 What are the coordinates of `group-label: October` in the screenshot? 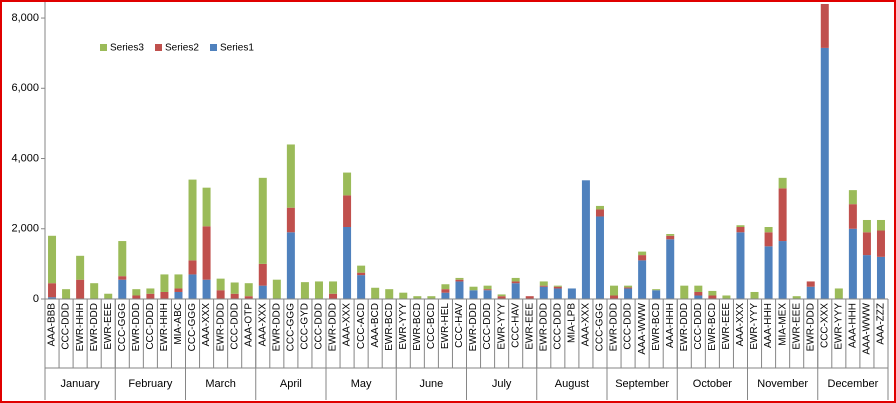 It's located at (712, 384).